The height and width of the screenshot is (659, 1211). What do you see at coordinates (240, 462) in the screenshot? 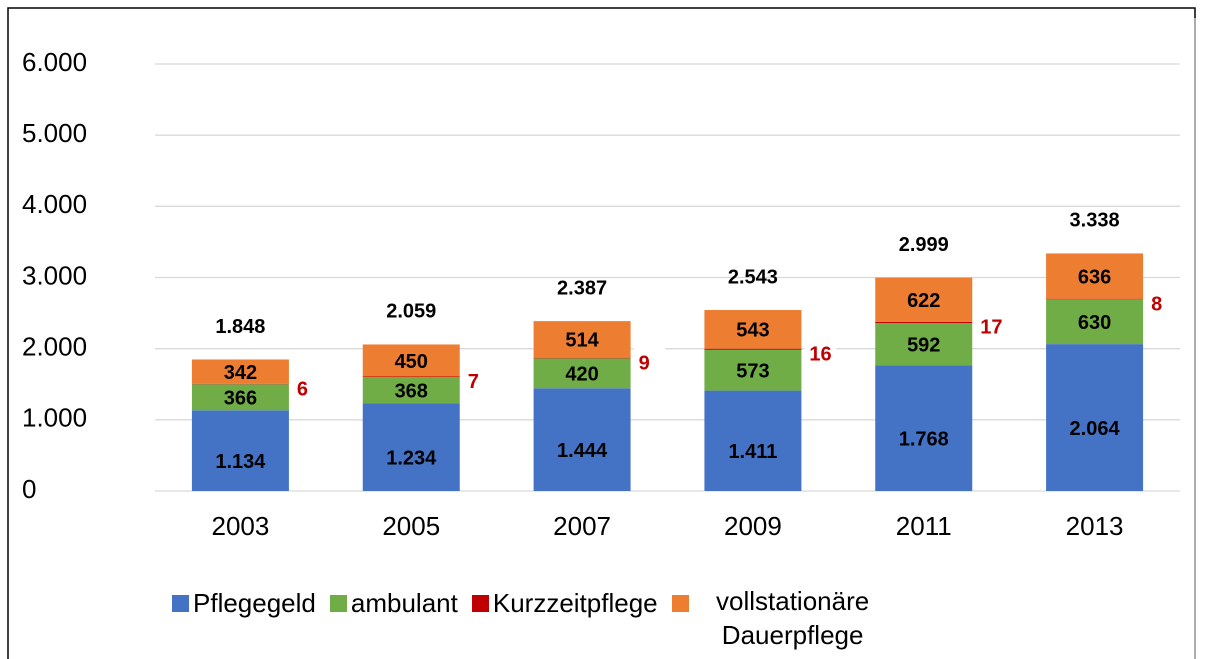
I see `data-label: 1.134` at bounding box center [240, 462].